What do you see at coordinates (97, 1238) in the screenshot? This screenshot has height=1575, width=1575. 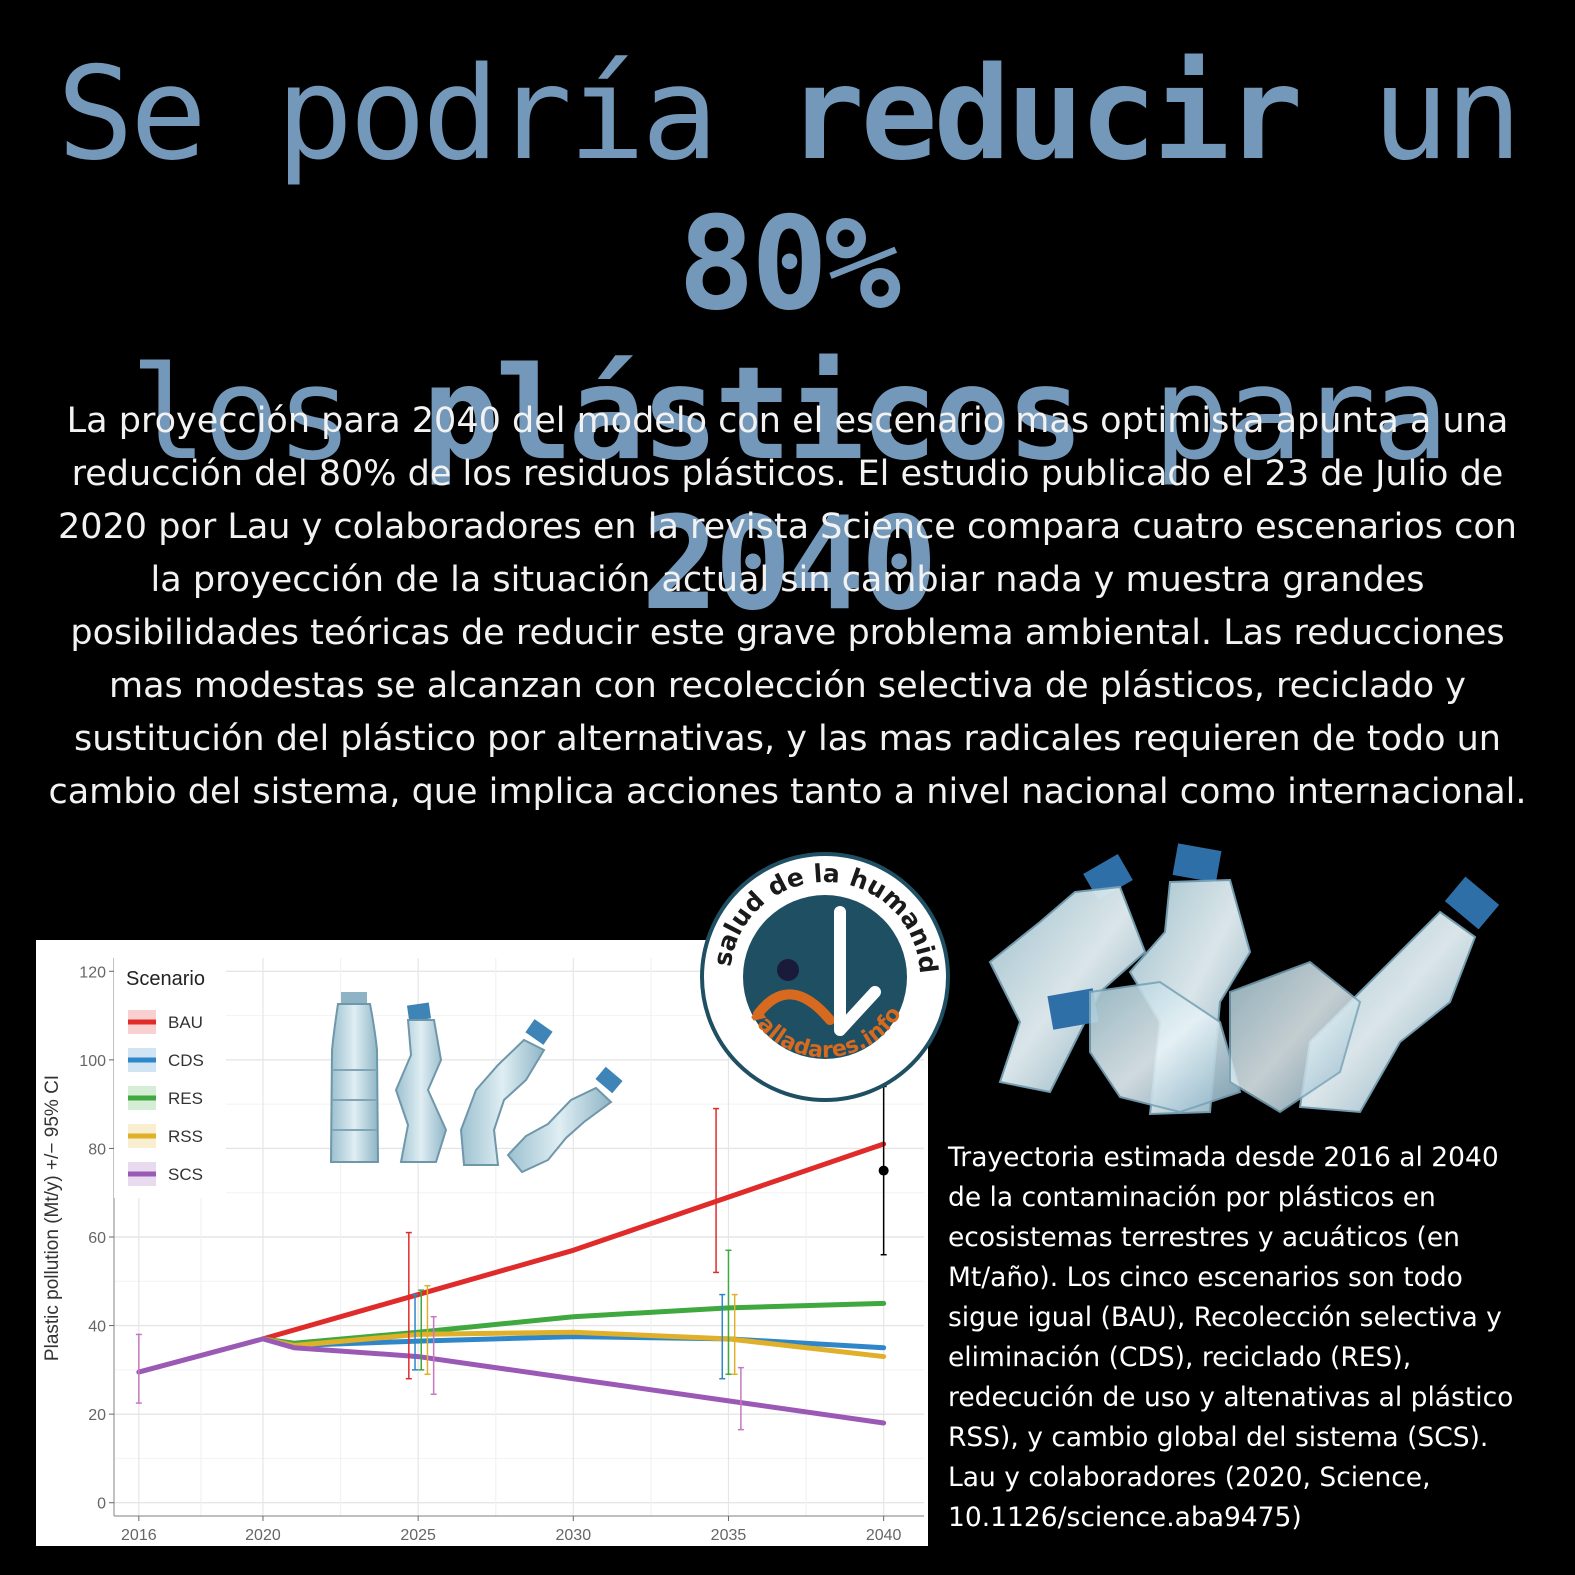 I see `y-tick-label: 60` at bounding box center [97, 1238].